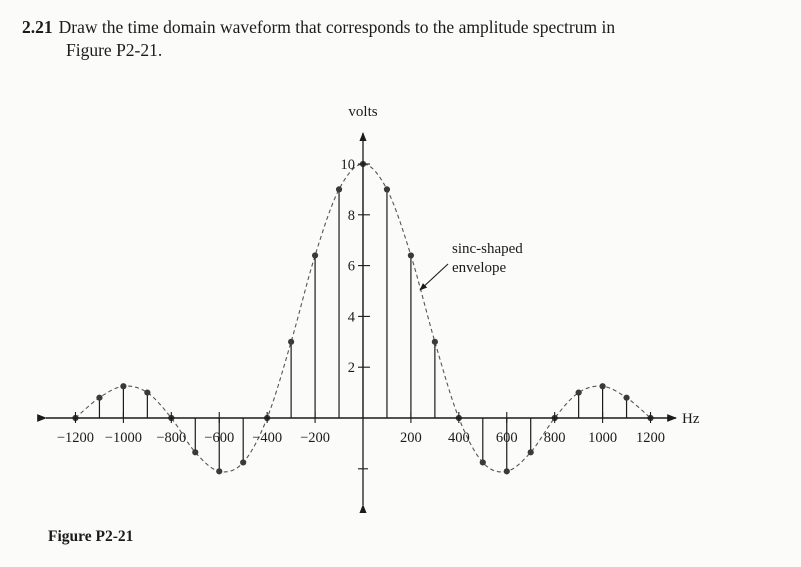 The height and width of the screenshot is (567, 801). I want to click on x-tick-label: 600, so click(507, 438).